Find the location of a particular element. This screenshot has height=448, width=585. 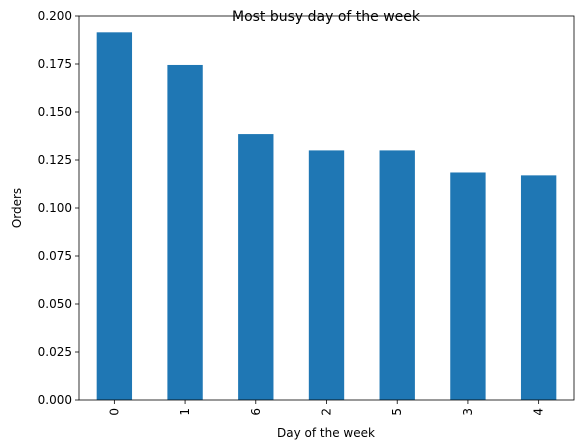

x-tick-label: 0 is located at coordinates (114, 412).